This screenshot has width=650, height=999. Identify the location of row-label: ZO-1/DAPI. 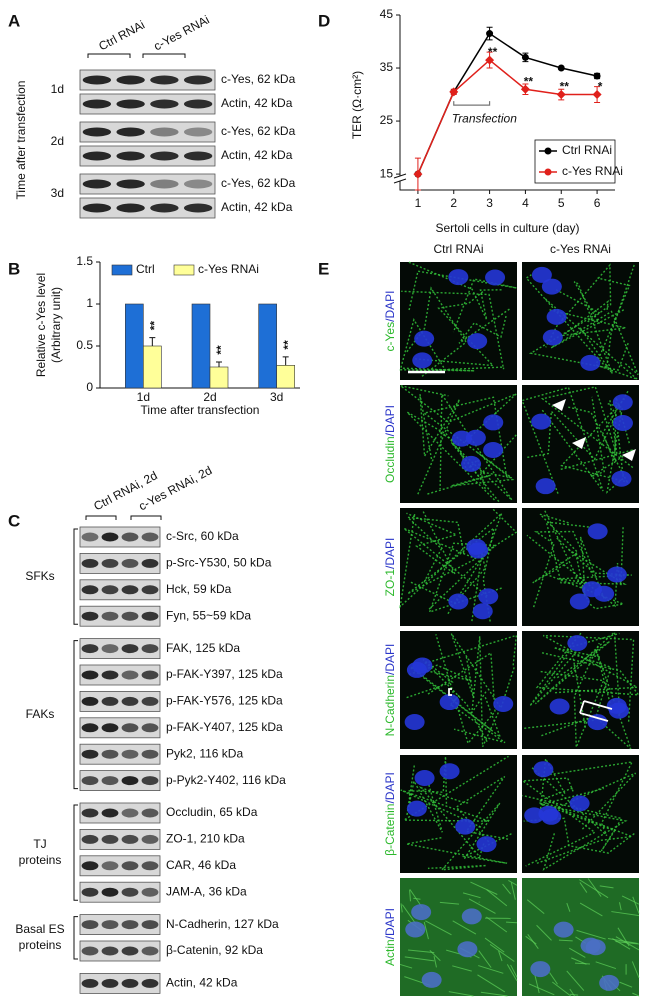
(390, 567).